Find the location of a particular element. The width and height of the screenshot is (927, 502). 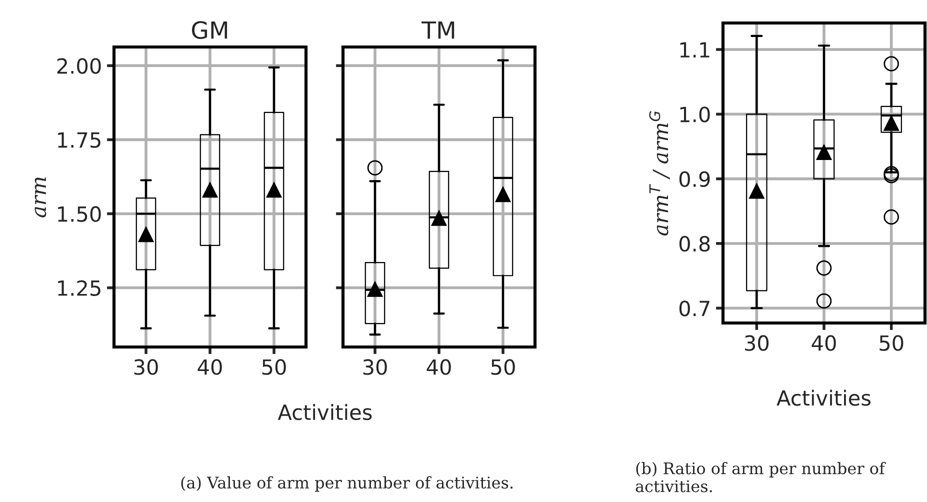

y-tick-label: 0.8 is located at coordinates (694, 244).